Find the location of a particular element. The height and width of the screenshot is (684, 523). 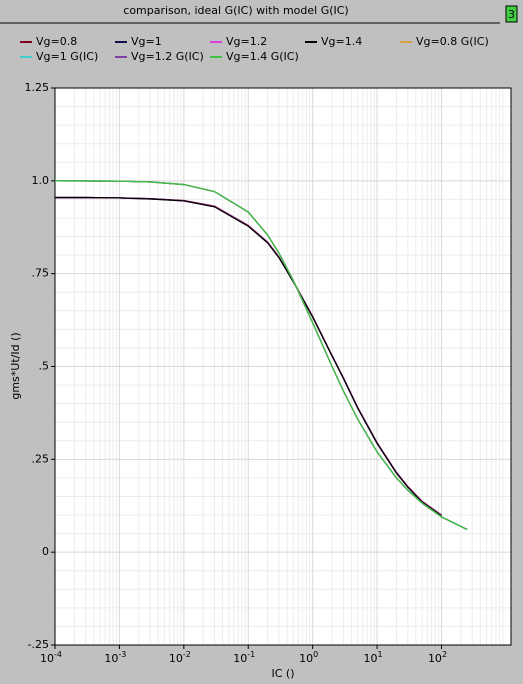

x-tick-label: 10⁰ is located at coordinates (308, 658).